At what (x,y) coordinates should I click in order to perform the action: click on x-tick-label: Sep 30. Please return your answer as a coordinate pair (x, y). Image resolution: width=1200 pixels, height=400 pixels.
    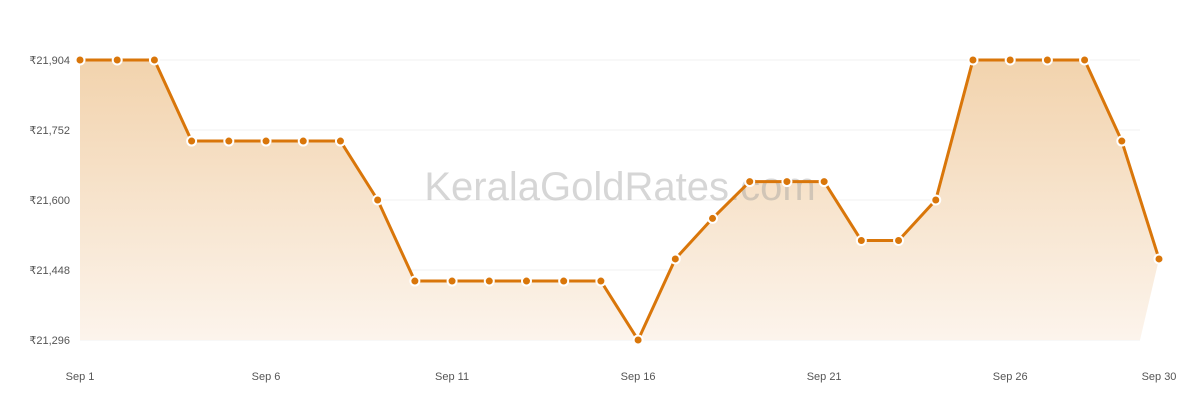
    Looking at the image, I should click on (1159, 377).